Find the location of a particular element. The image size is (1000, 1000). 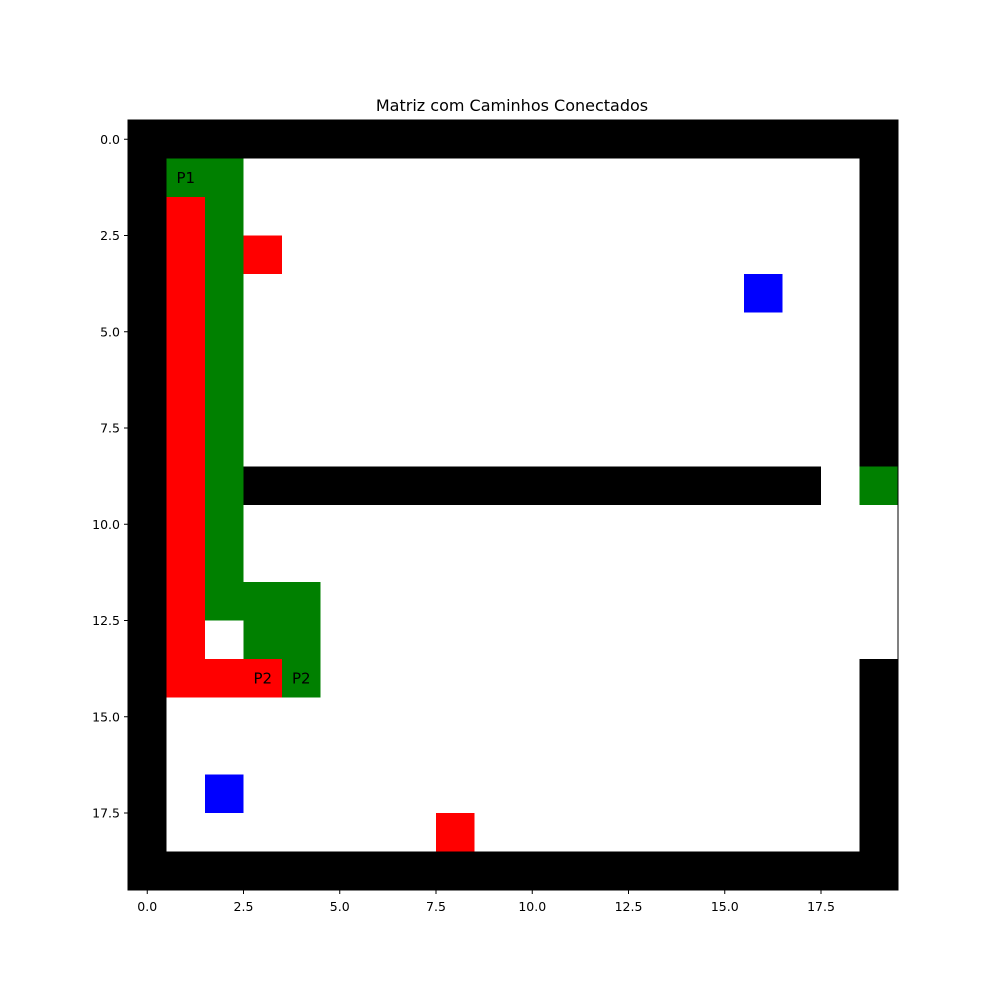

y-tick-label: 0.0 is located at coordinates (110, 139).